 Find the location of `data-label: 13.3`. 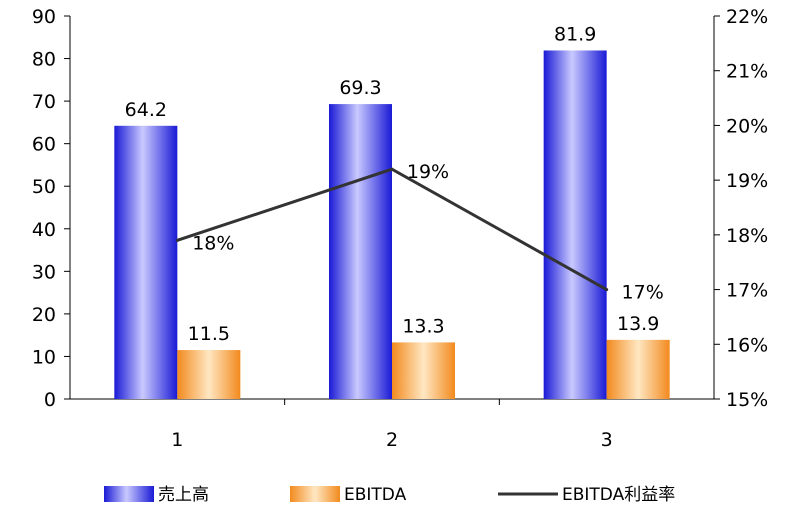

data-label: 13.3 is located at coordinates (423, 326).